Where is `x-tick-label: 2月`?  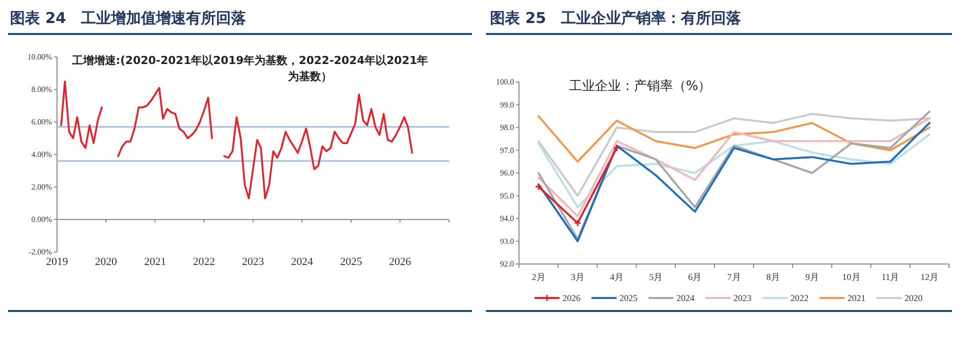 x-tick-label: 2月 is located at coordinates (539, 277).